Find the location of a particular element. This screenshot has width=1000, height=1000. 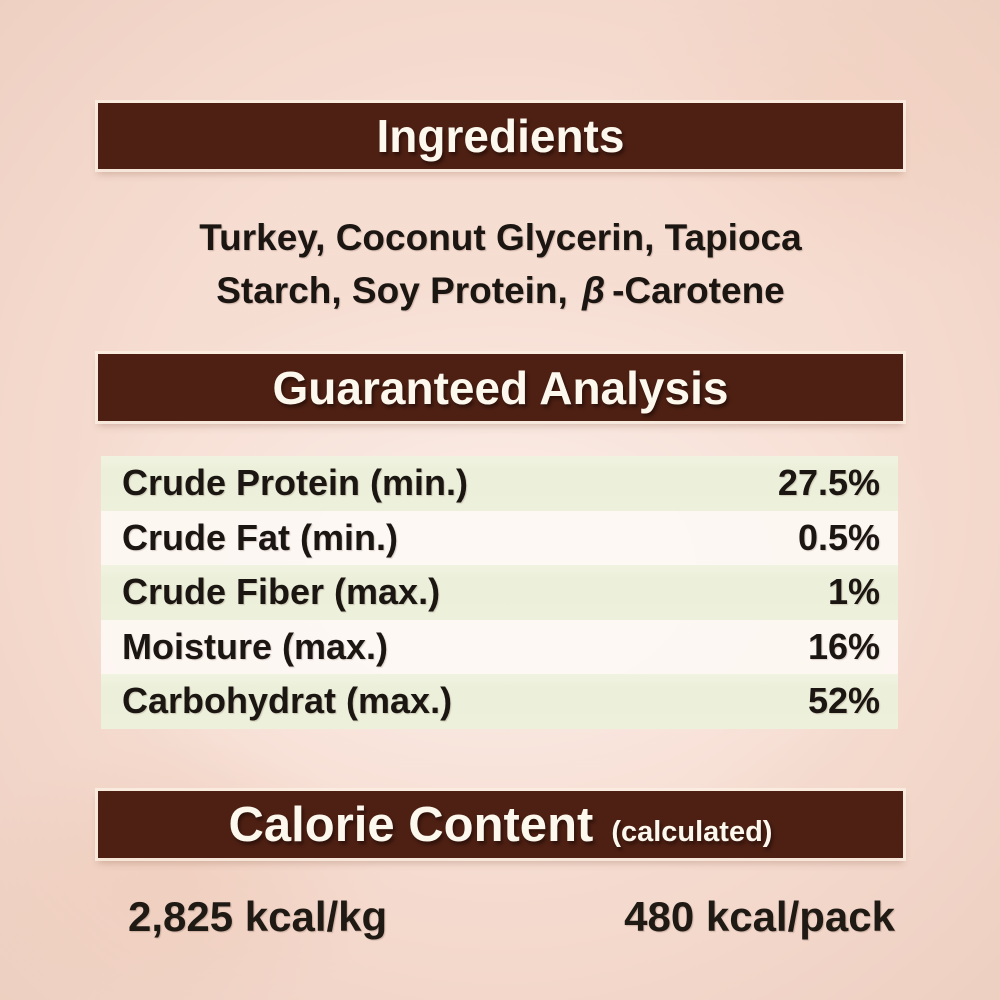

table-row: Crude Fiber (max.) 1% is located at coordinates (499, 592).